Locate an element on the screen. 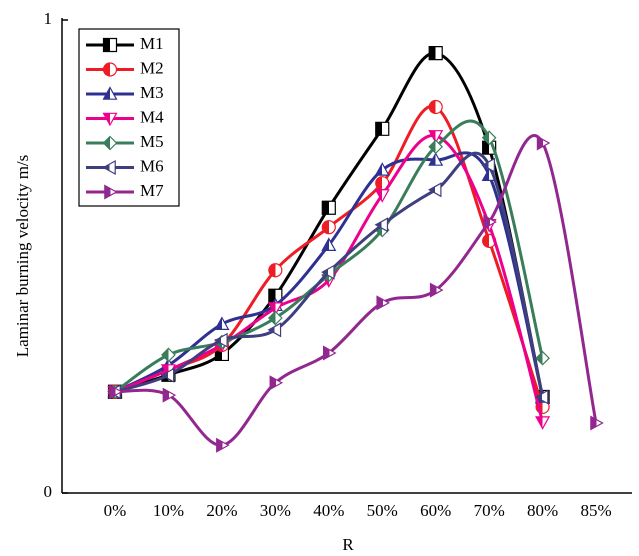 This screenshot has height=556, width=639. x-tick-label: 85% is located at coordinates (595, 510).